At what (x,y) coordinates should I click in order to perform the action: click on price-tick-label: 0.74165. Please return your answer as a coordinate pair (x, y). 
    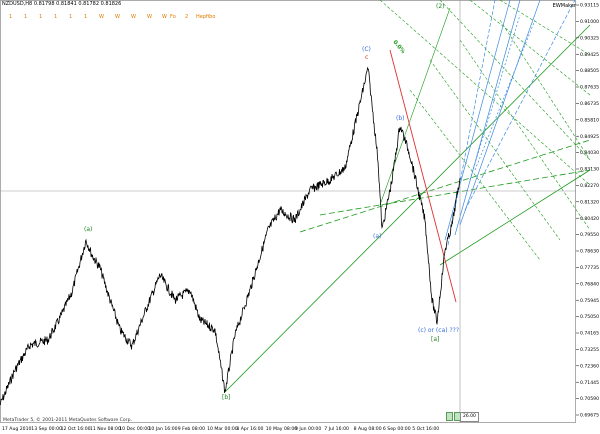
    Looking at the image, I should click on (589, 334).